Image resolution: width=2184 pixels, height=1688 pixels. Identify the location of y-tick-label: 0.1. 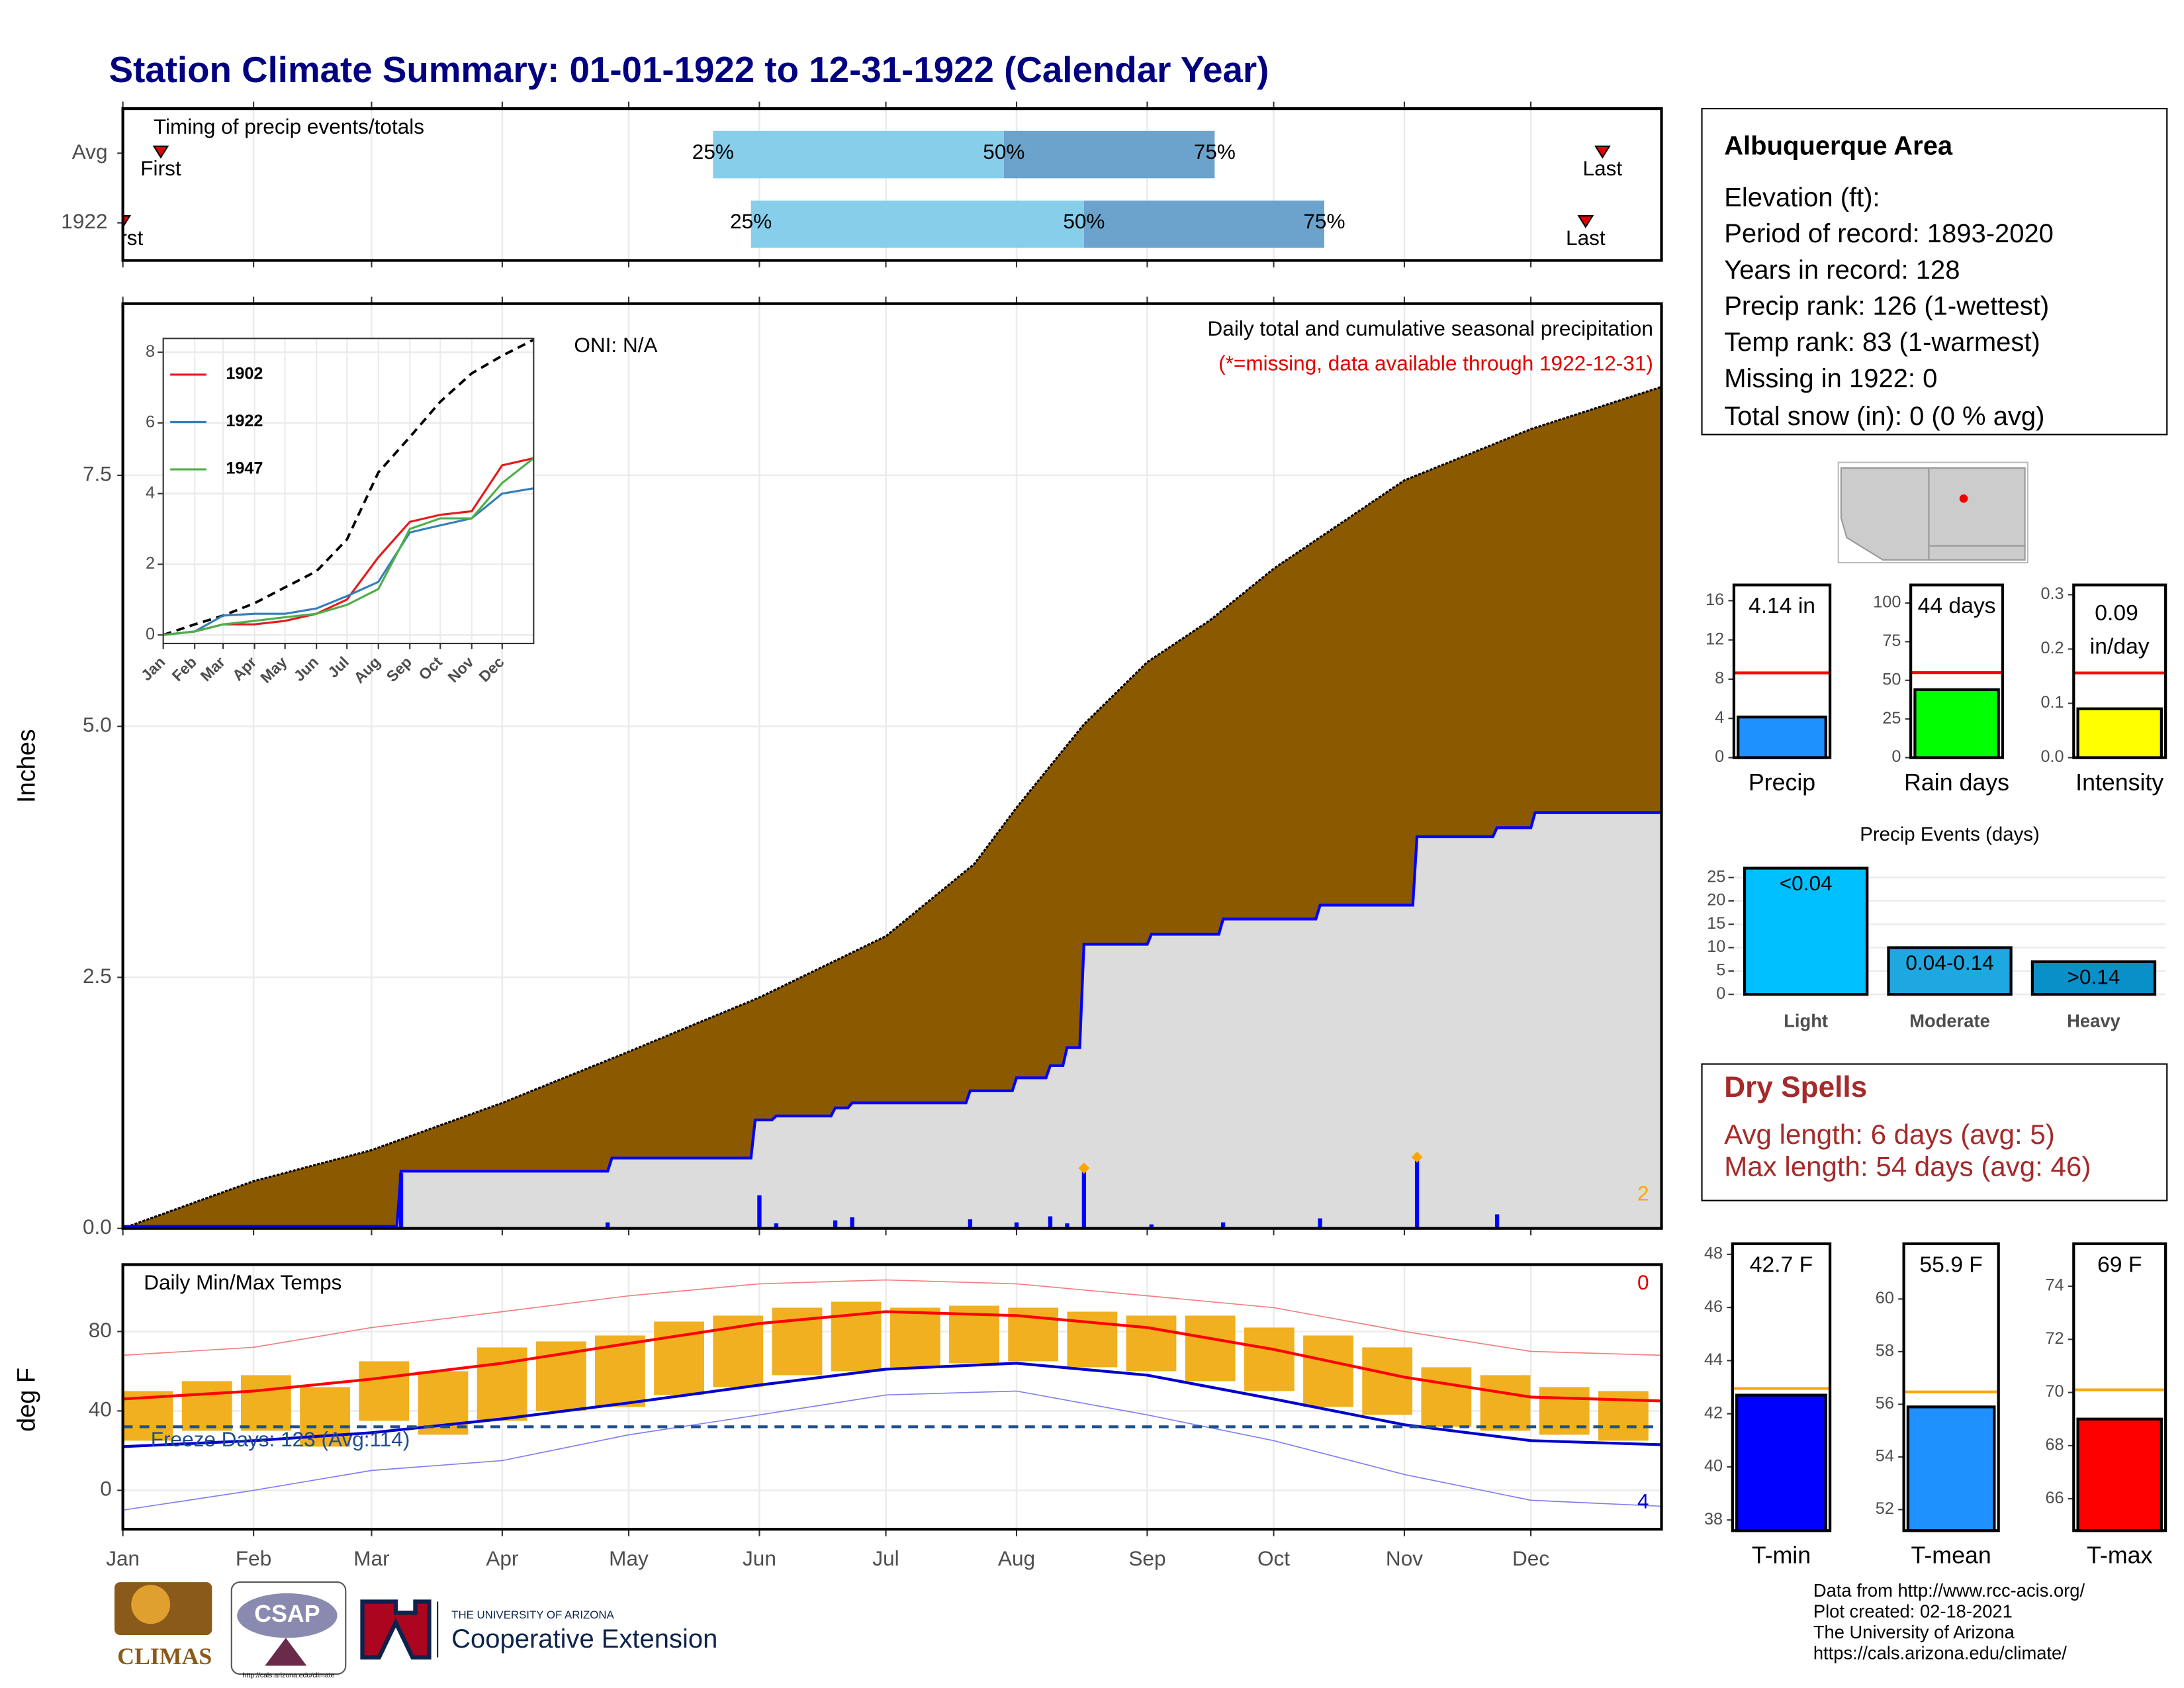
(2052, 702).